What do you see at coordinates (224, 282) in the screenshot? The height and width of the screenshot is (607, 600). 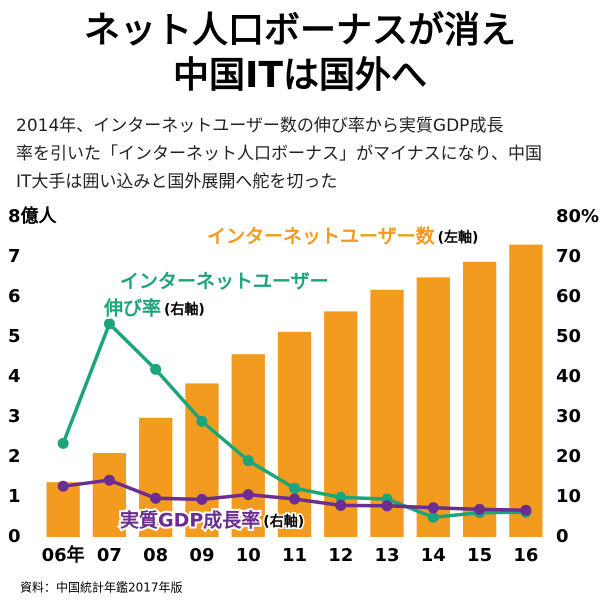 I see `series-label: インターネットユーザー` at bounding box center [224, 282].